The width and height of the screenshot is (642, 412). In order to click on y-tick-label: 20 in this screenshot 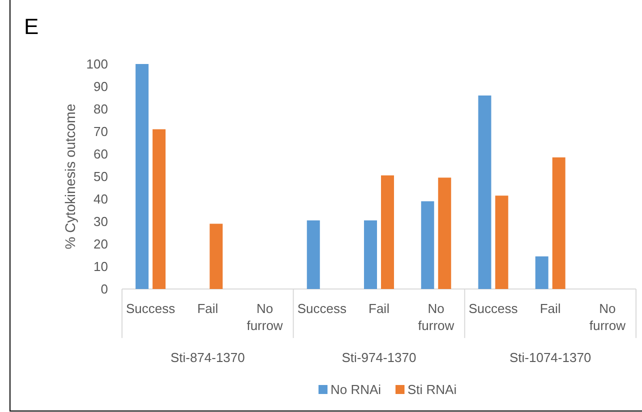, I will do `click(101, 244)`.